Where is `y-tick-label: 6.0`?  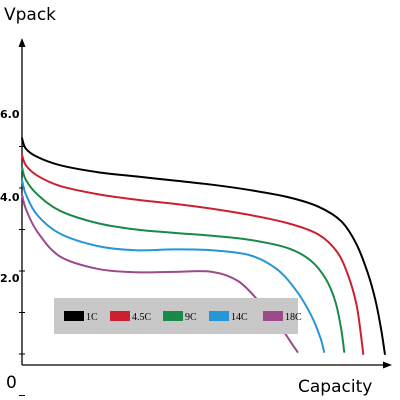
y-tick-label: 6.0 is located at coordinates (10, 114).